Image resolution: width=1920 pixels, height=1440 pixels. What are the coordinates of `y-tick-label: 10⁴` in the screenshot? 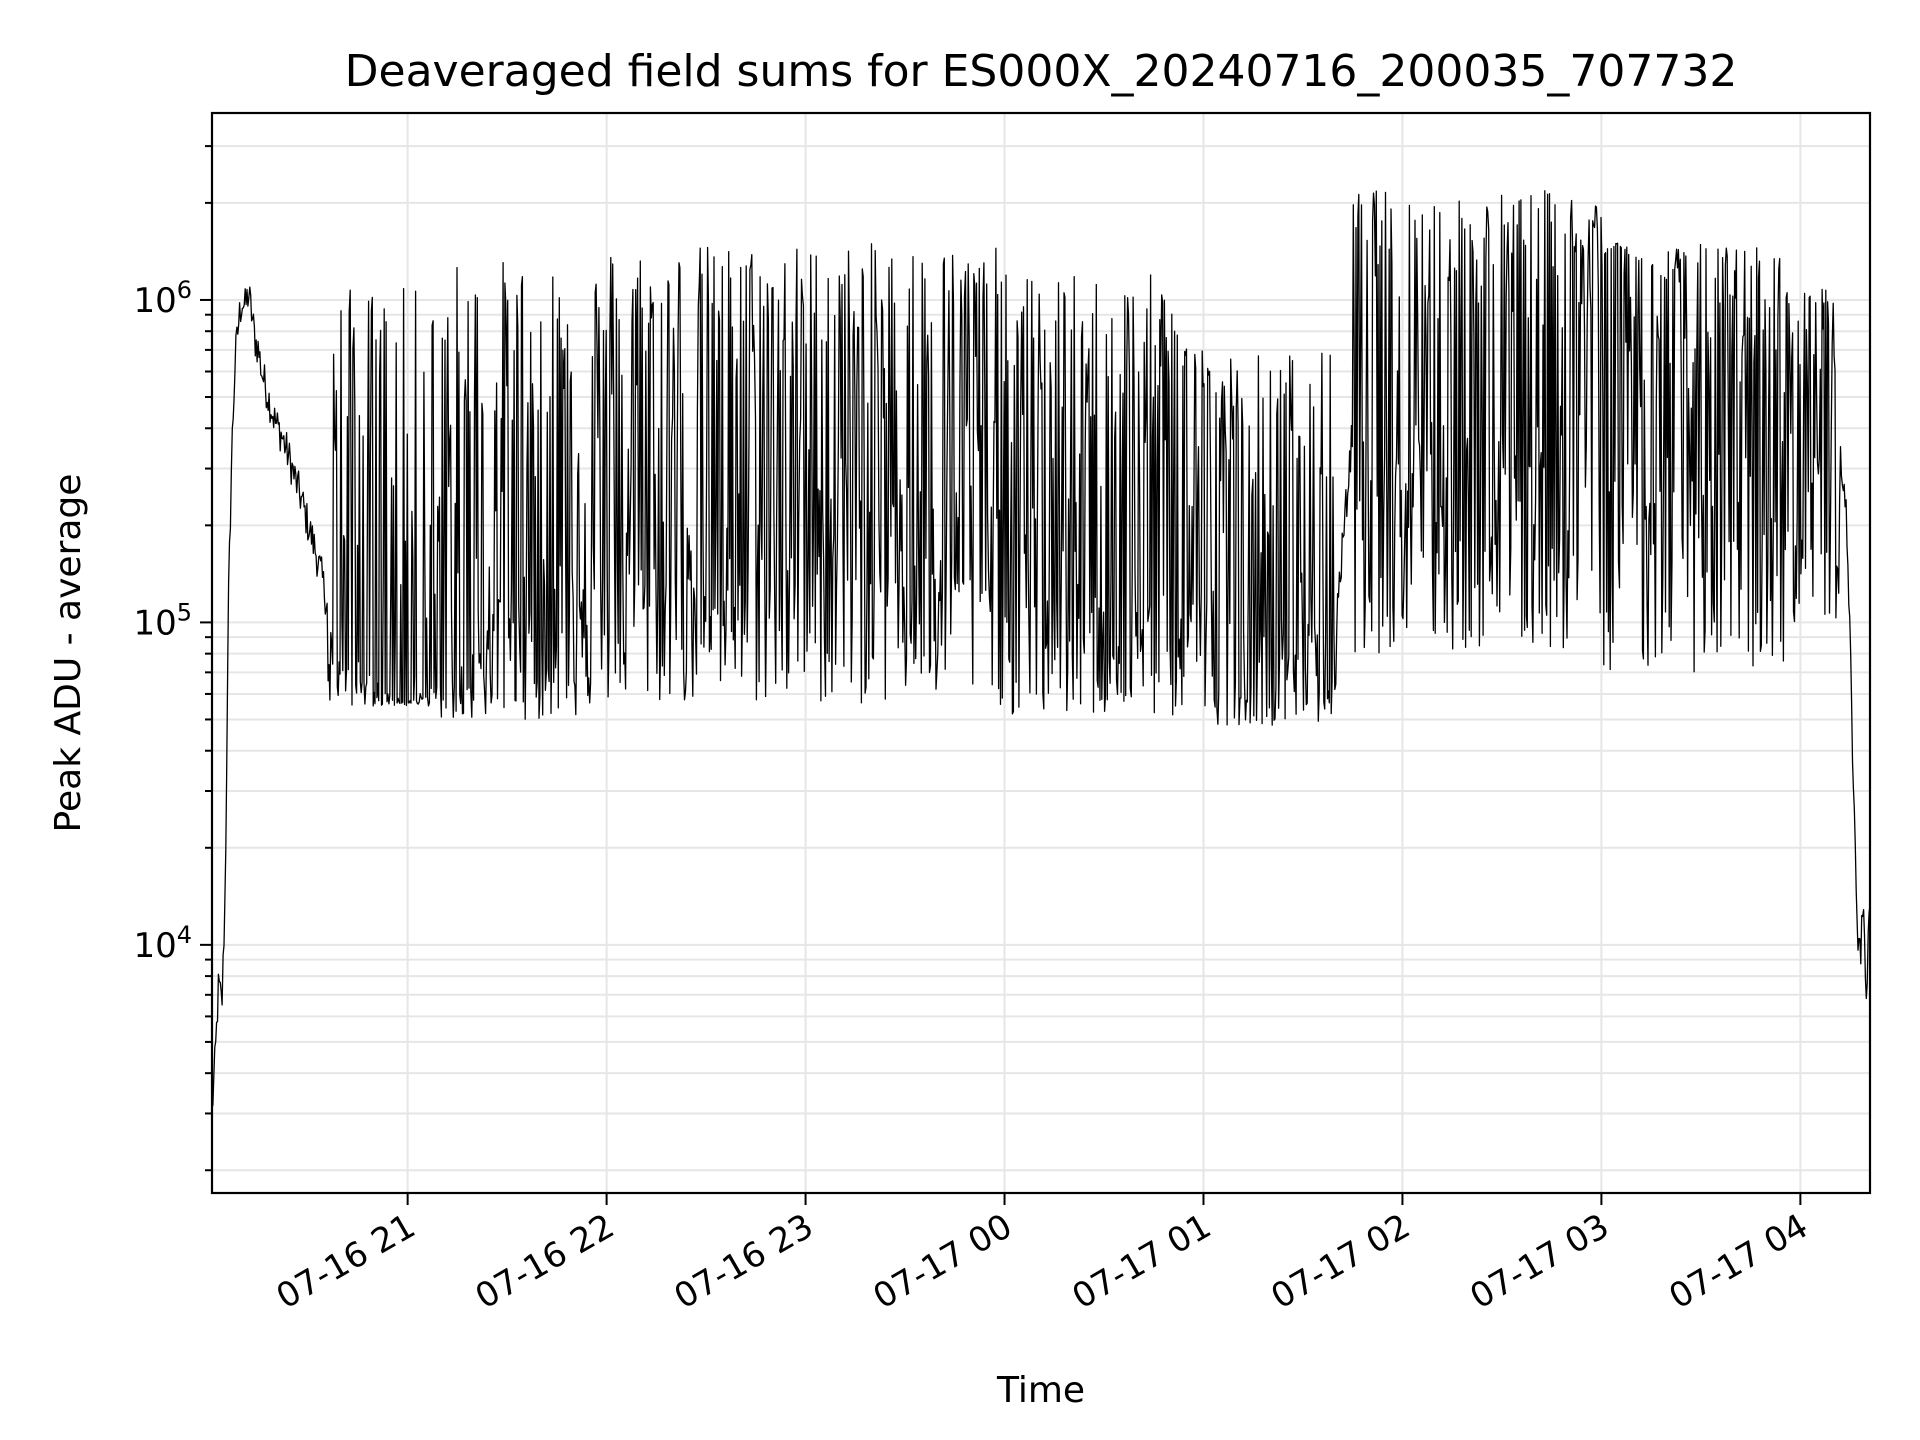 It's located at (162, 943).